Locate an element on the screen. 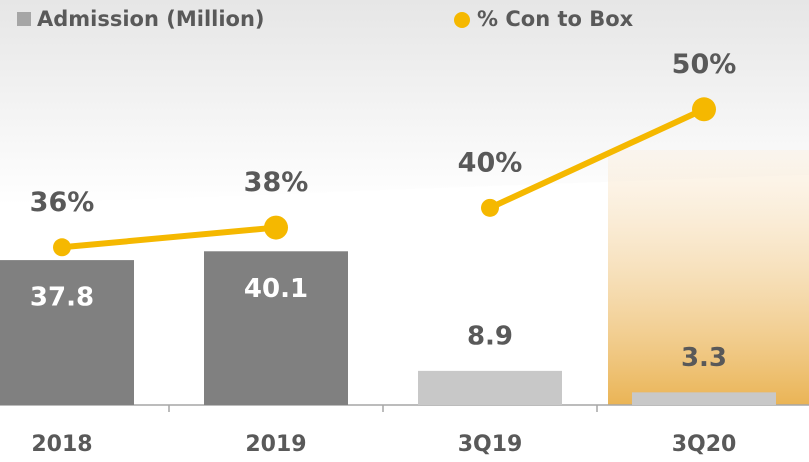 This screenshot has width=809, height=462. data-label: 8.9 is located at coordinates (490, 336).